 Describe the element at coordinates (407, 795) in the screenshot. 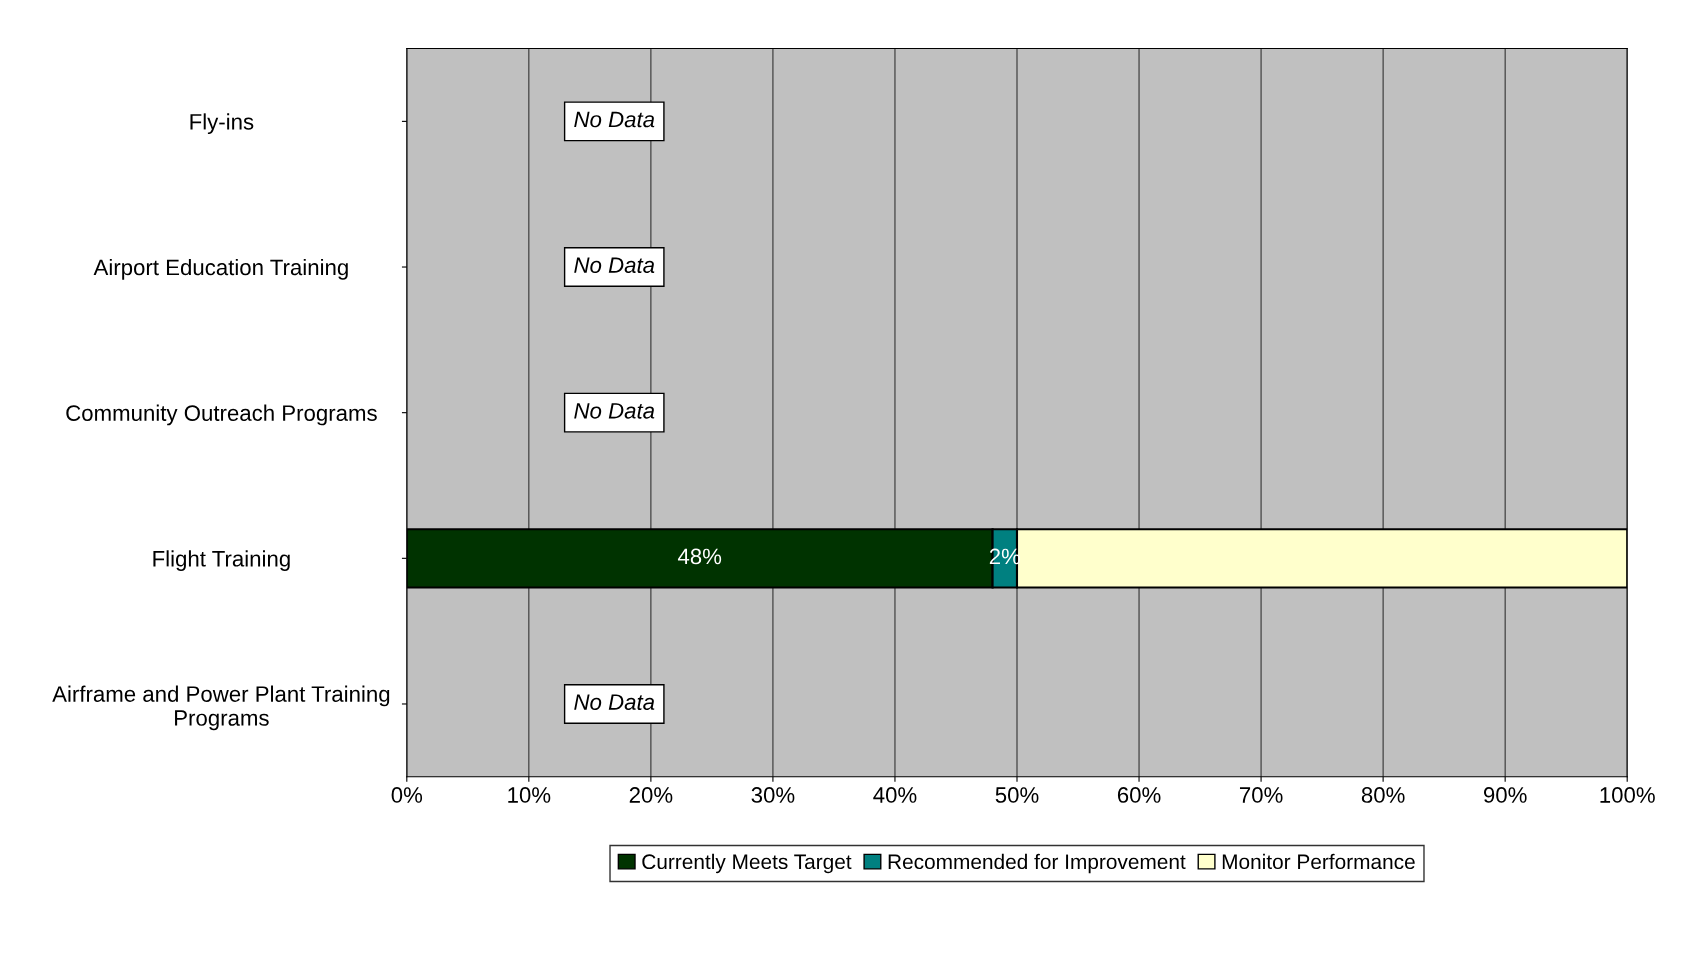

I see `x-tick-label: 0%` at that location.